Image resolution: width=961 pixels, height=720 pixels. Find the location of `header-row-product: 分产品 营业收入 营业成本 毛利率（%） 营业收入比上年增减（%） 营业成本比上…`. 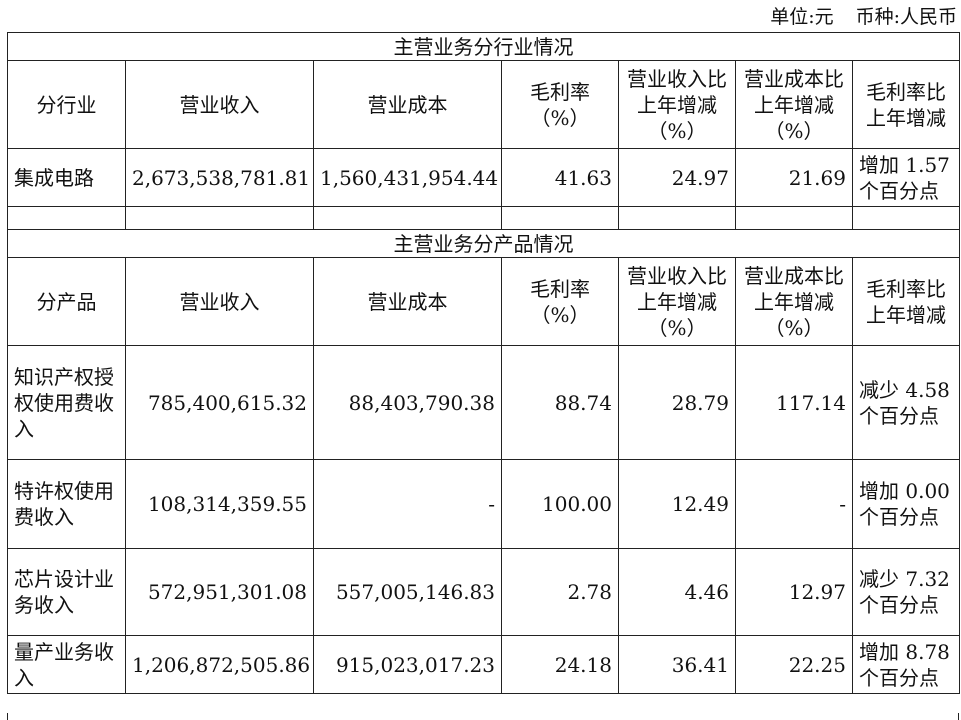

header-row-product: 分产品 营业收入 营业成本 毛利率（%） 营业收入比上年增减（%） 营业成本比上… is located at coordinates (484, 301).